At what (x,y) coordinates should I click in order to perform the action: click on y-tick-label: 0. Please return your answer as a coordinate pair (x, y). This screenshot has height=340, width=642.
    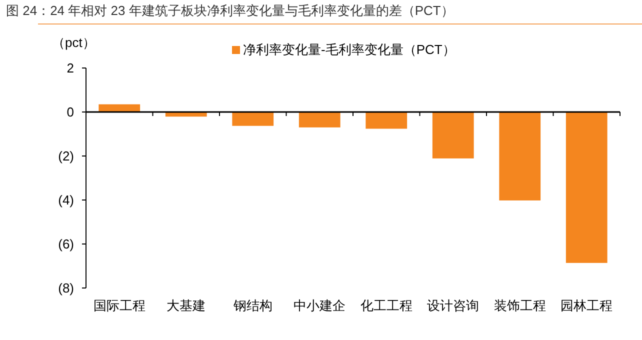
    Looking at the image, I should click on (70, 112).